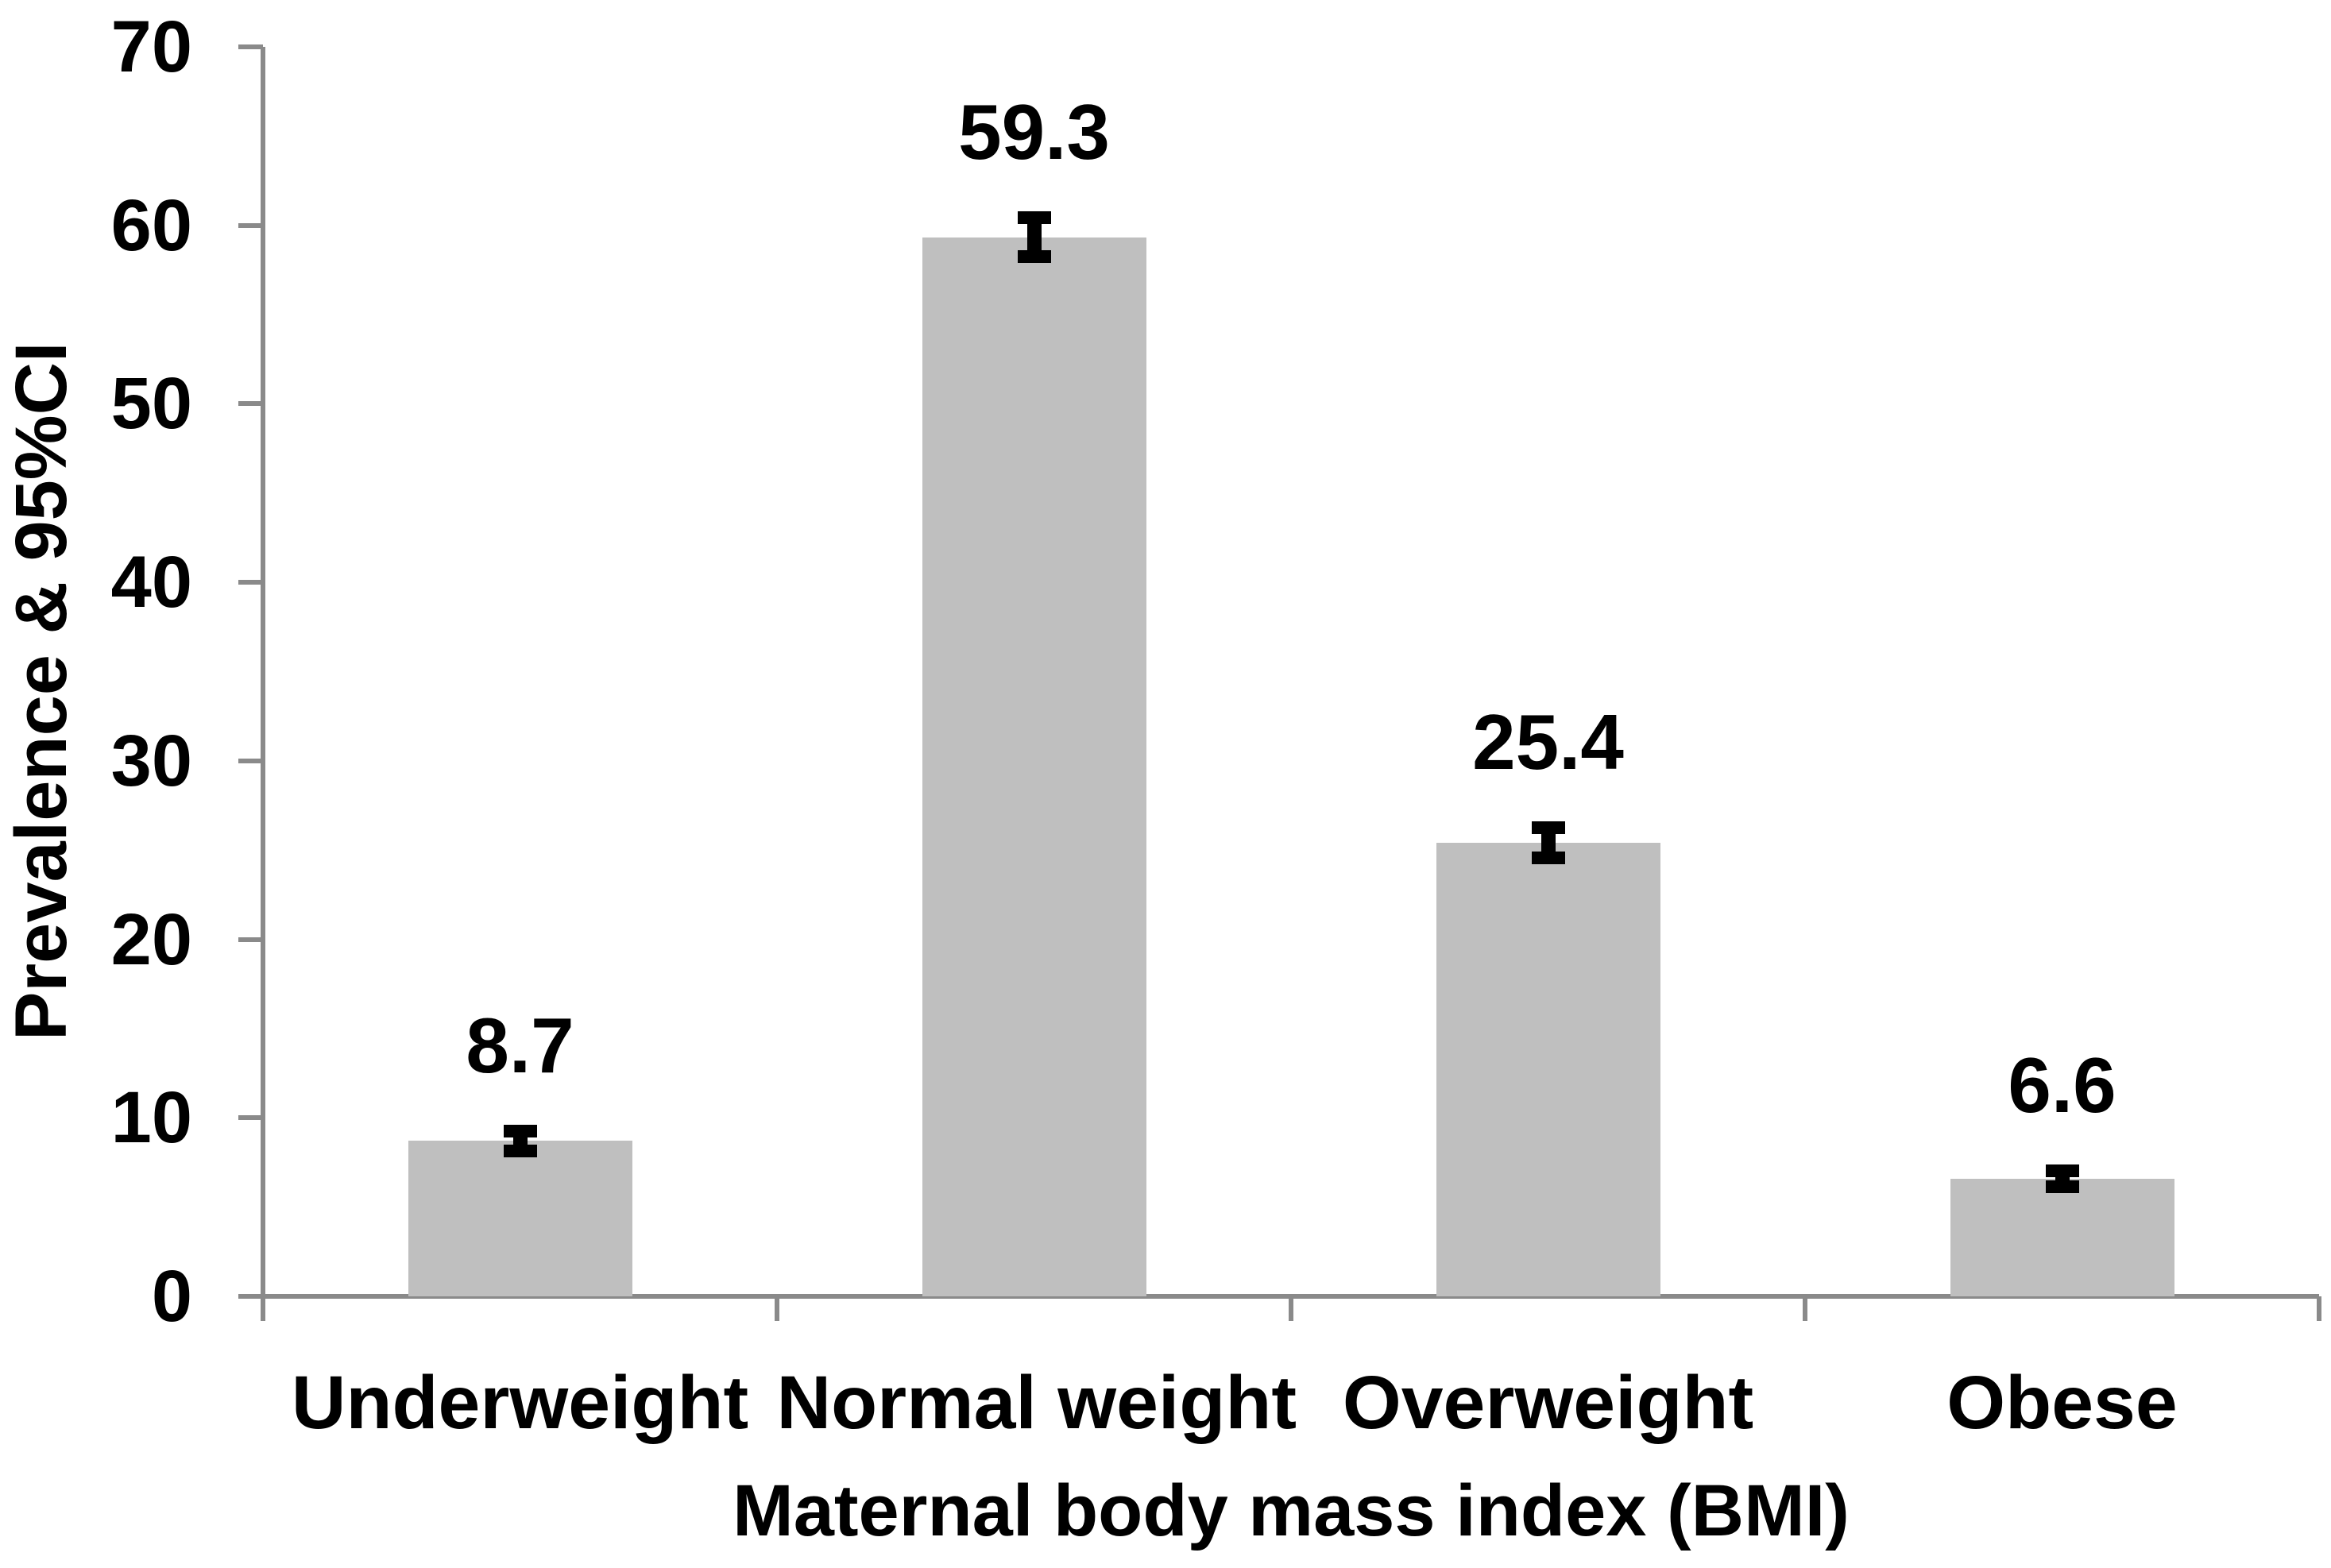 The height and width of the screenshot is (1568, 2331). What do you see at coordinates (263, 671) in the screenshot?
I see `y-axis-line` at bounding box center [263, 671].